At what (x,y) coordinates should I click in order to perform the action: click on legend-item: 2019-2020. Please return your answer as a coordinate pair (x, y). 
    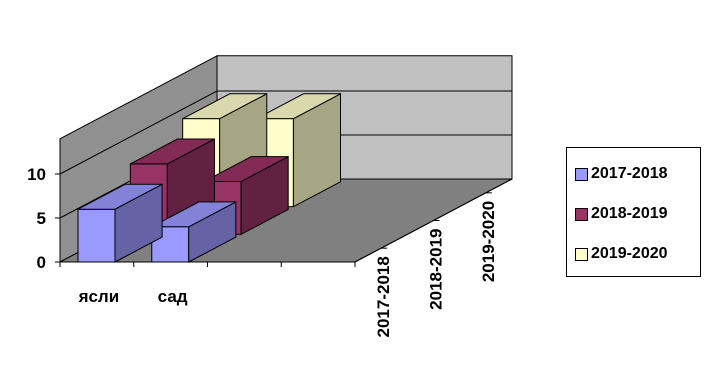
    Looking at the image, I should click on (637, 254).